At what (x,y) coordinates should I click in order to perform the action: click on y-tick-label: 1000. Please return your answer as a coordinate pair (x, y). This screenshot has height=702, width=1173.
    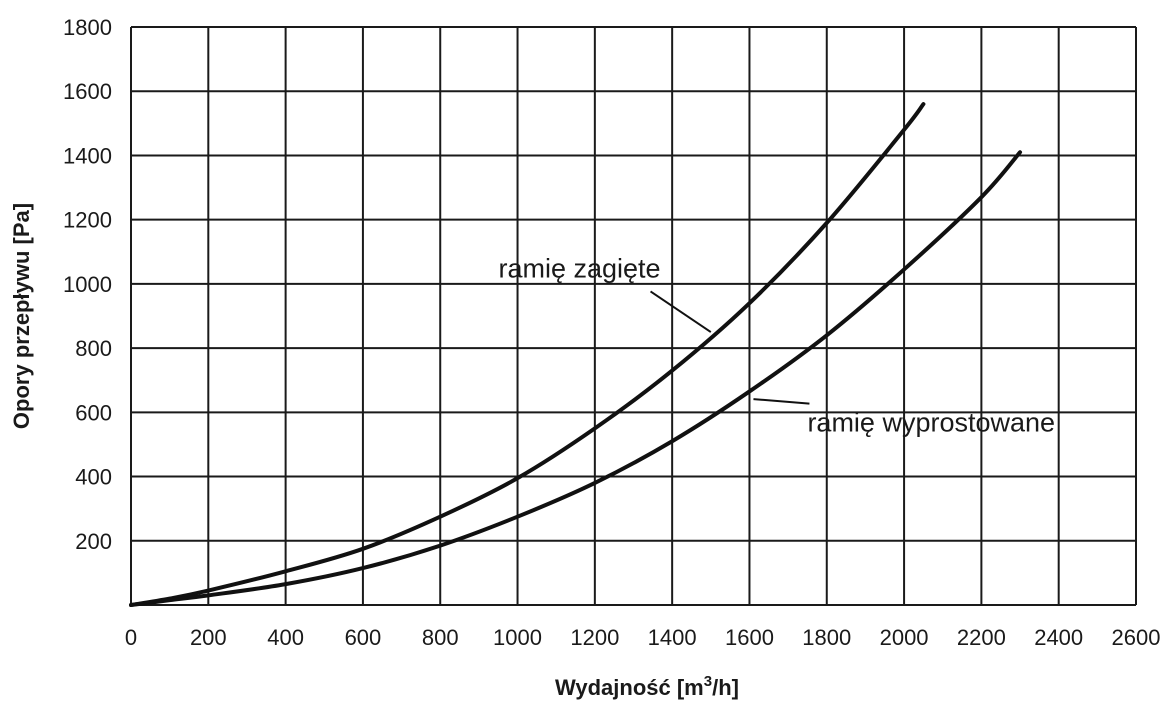
    Looking at the image, I should click on (87, 284).